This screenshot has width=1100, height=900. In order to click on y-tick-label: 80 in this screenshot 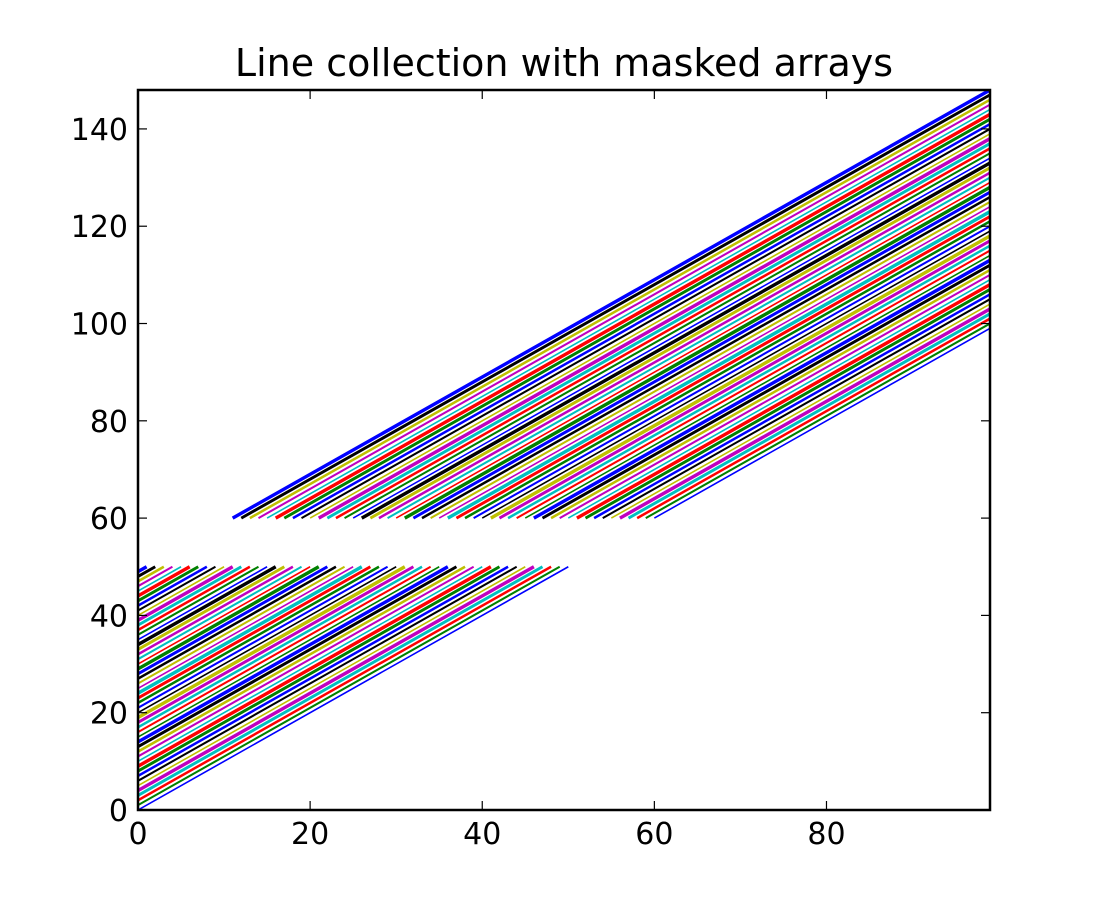, I will do `click(109, 422)`.